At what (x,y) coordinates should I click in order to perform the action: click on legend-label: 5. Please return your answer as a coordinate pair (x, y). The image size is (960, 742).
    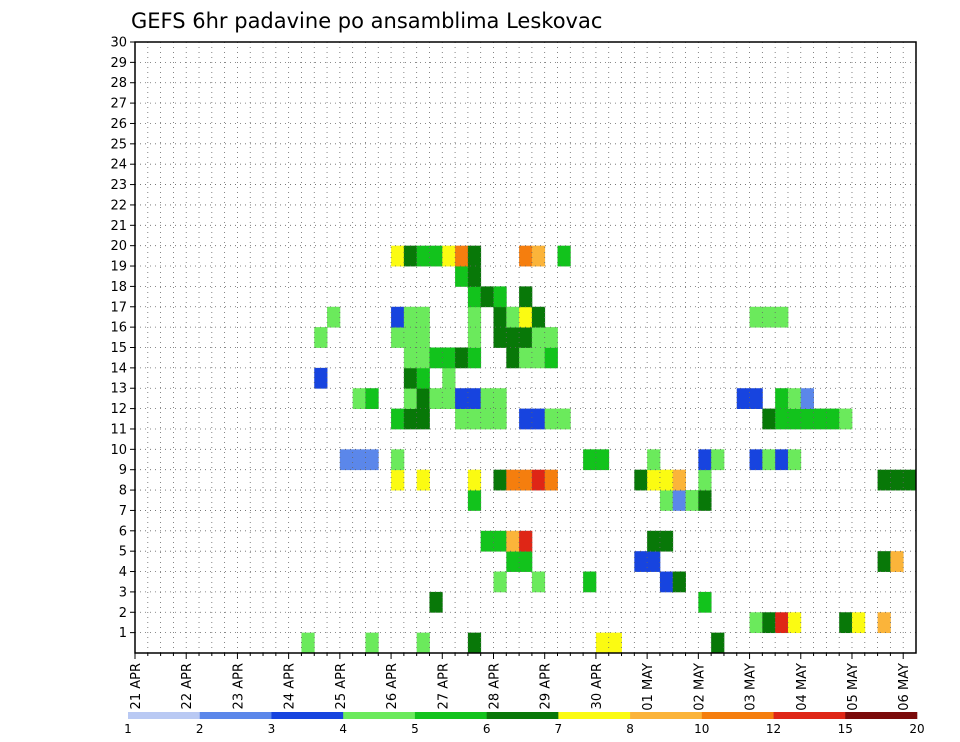
    Looking at the image, I should click on (415, 729).